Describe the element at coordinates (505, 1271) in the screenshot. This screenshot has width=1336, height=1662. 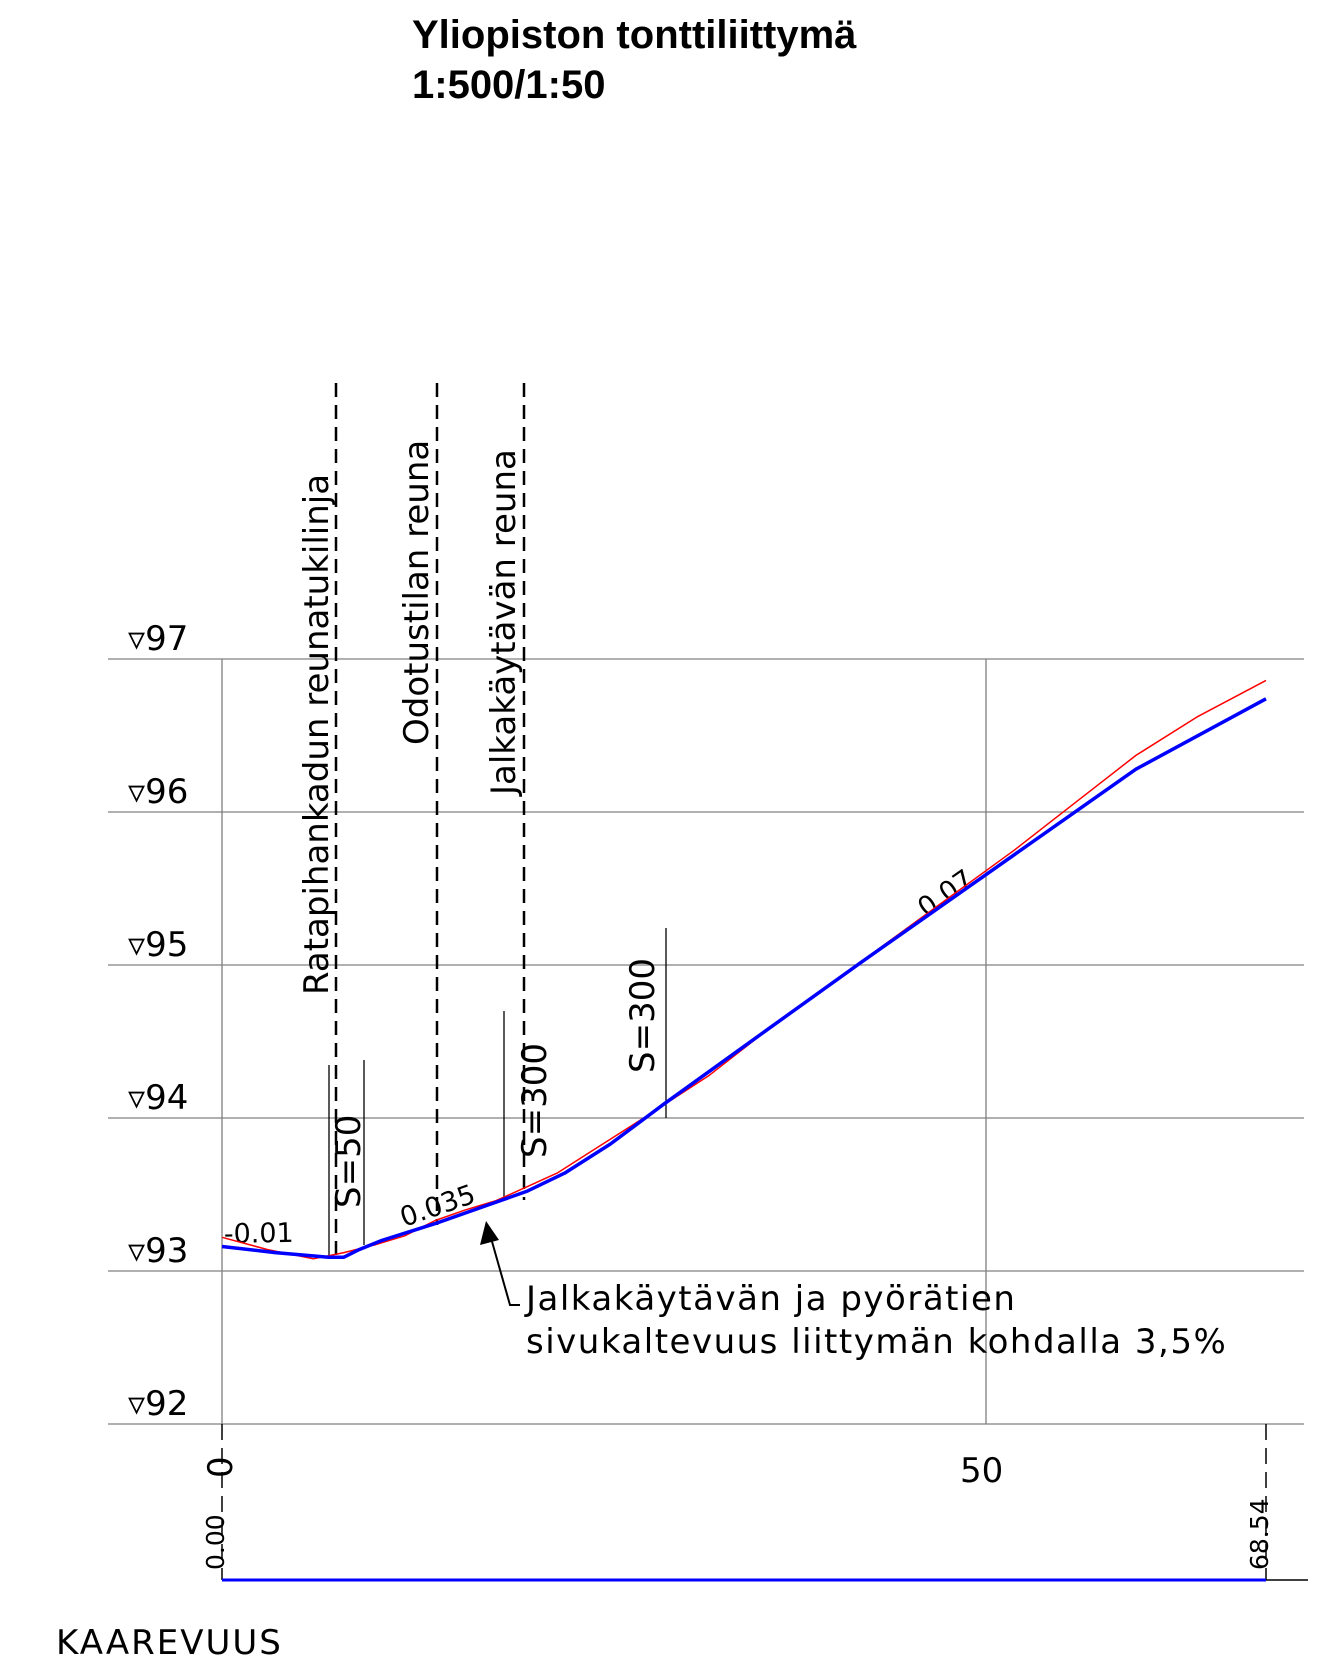
I see `leader-line` at that location.